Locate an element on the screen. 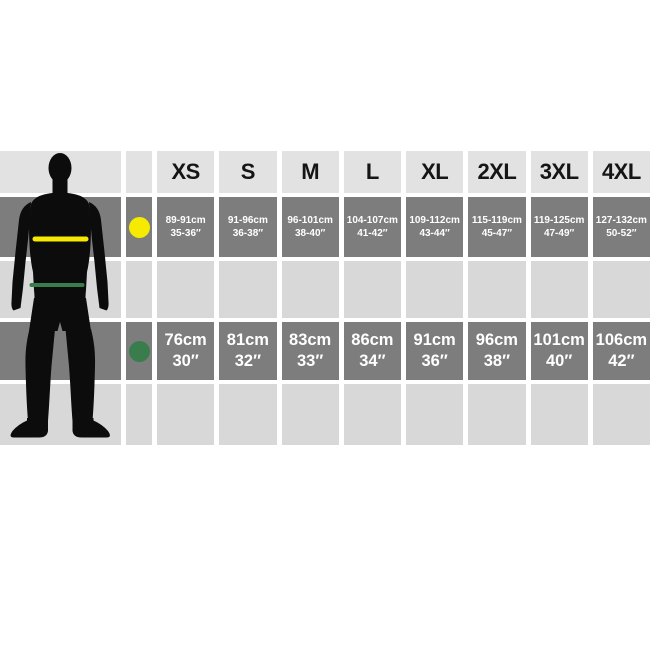  chest-in-text: 43-44″ is located at coordinates (434, 233).